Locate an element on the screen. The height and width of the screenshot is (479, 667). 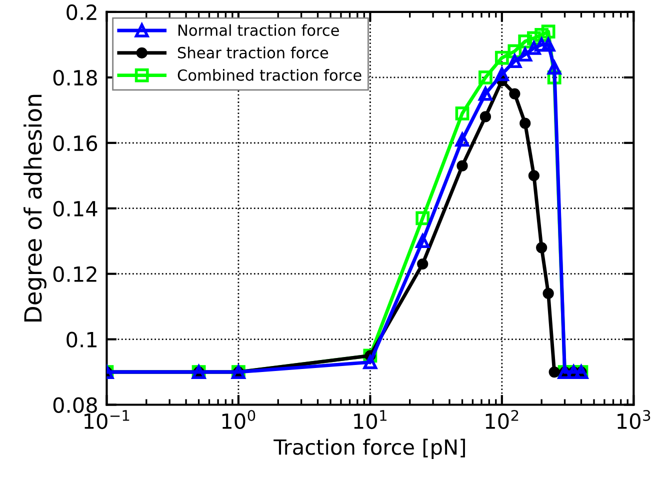
y-tick-label: 0.18 is located at coordinates (75, 78).